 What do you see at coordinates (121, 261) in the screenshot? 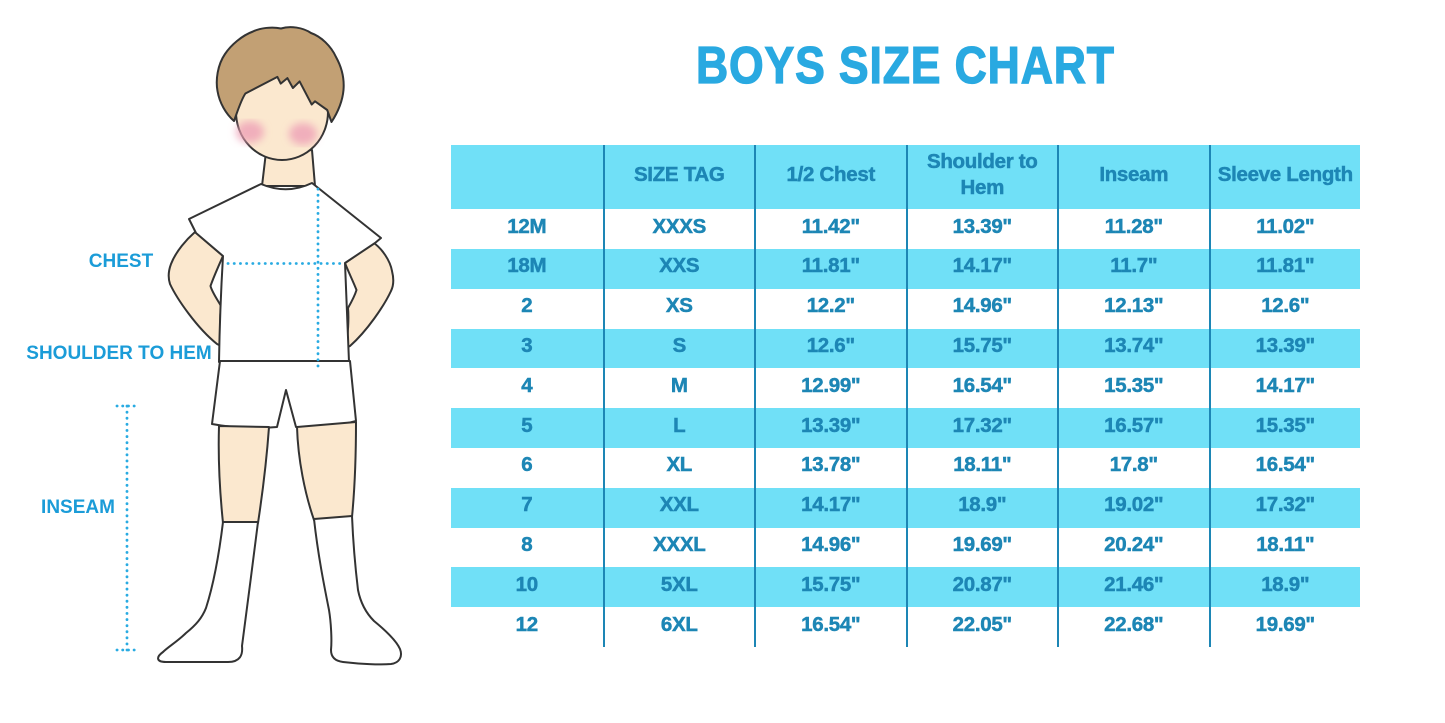
I see `svg-text: CHEST` at bounding box center [121, 261].